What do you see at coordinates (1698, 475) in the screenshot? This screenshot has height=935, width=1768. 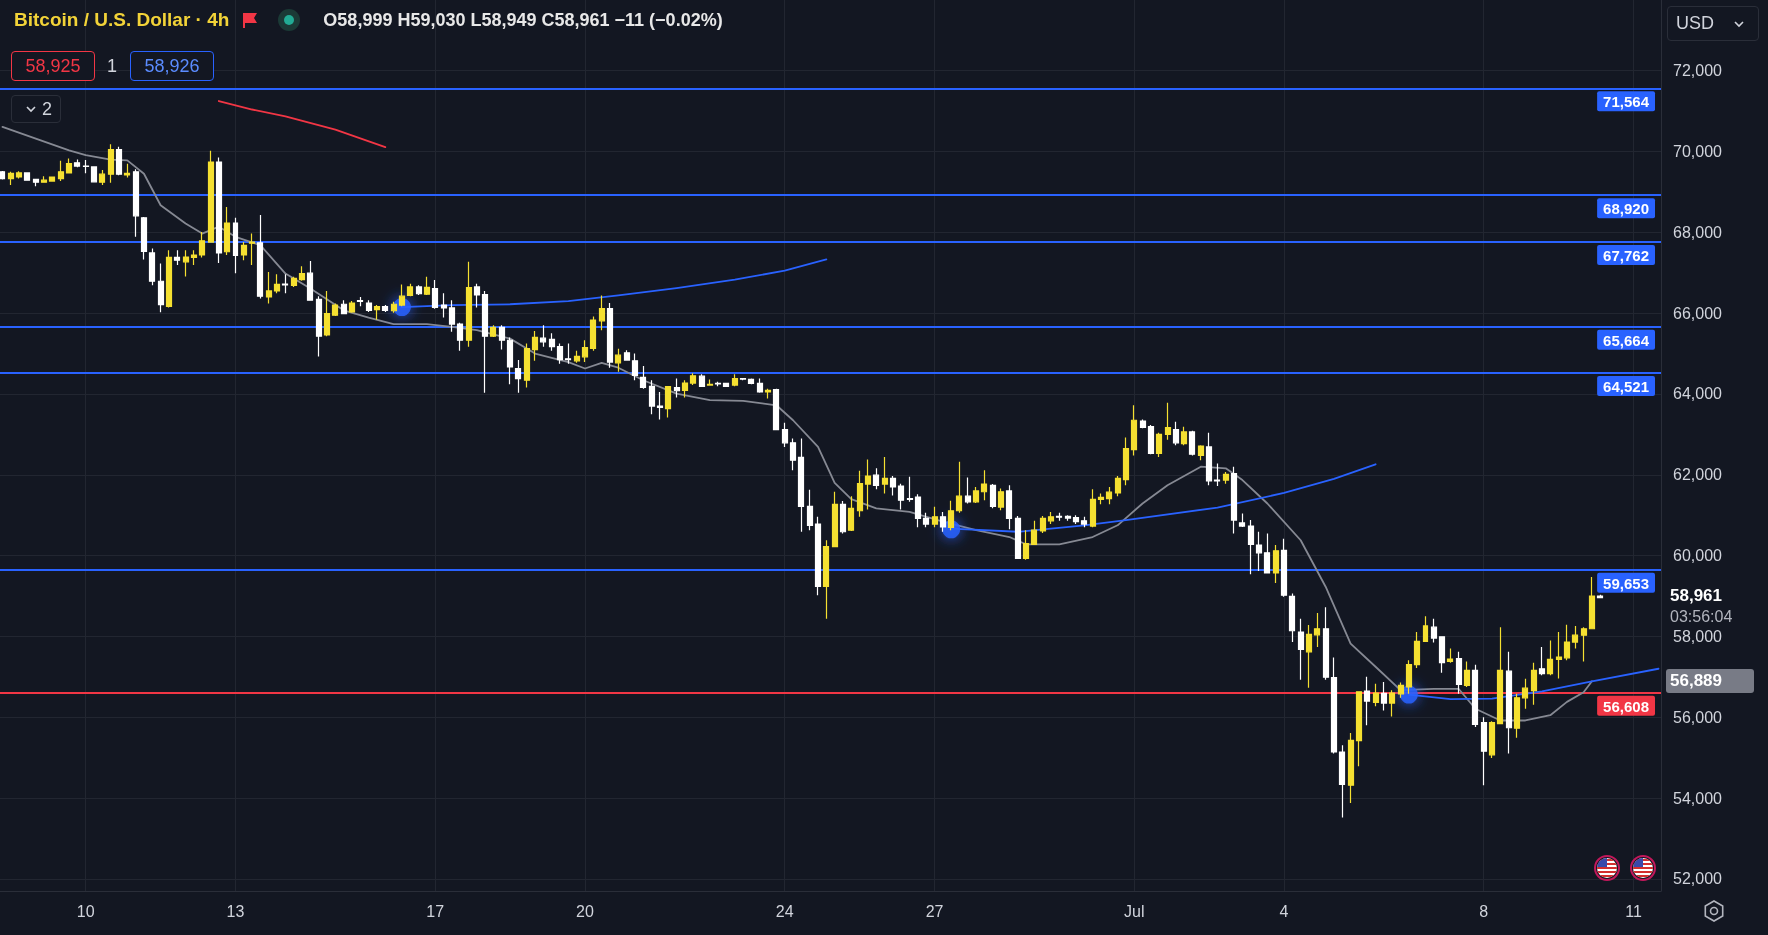 I see `y-tick-label: 62,000` at bounding box center [1698, 475].